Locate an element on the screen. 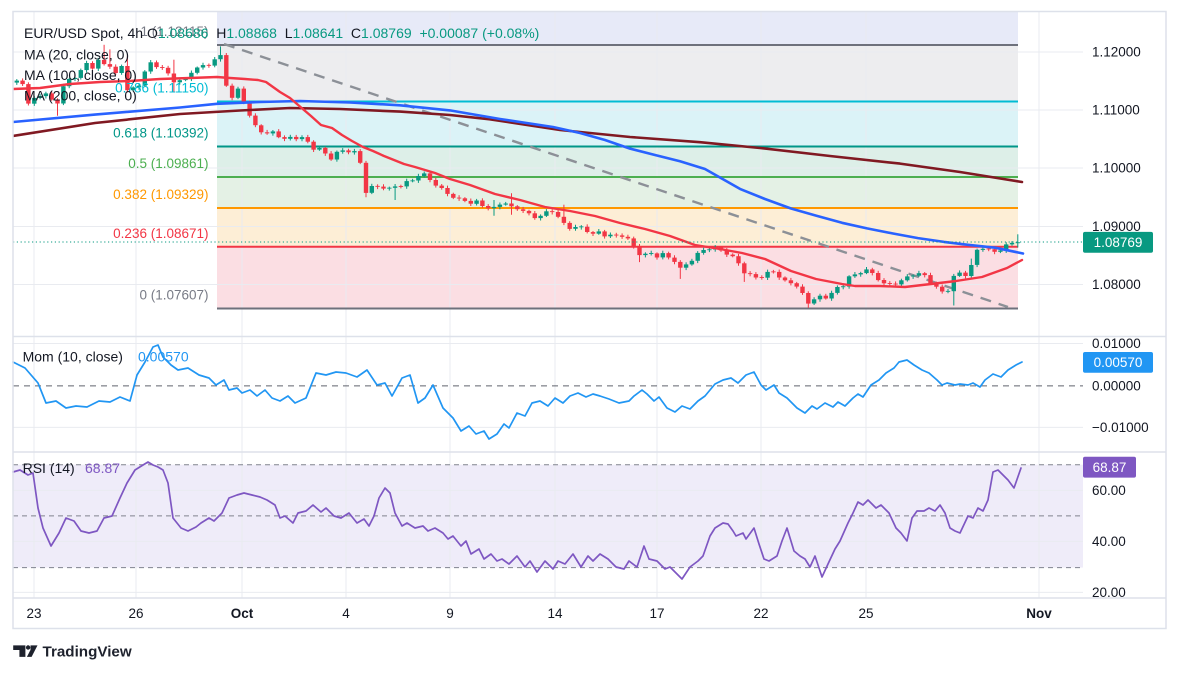  svg-text: 1.10000 is located at coordinates (1116, 168).